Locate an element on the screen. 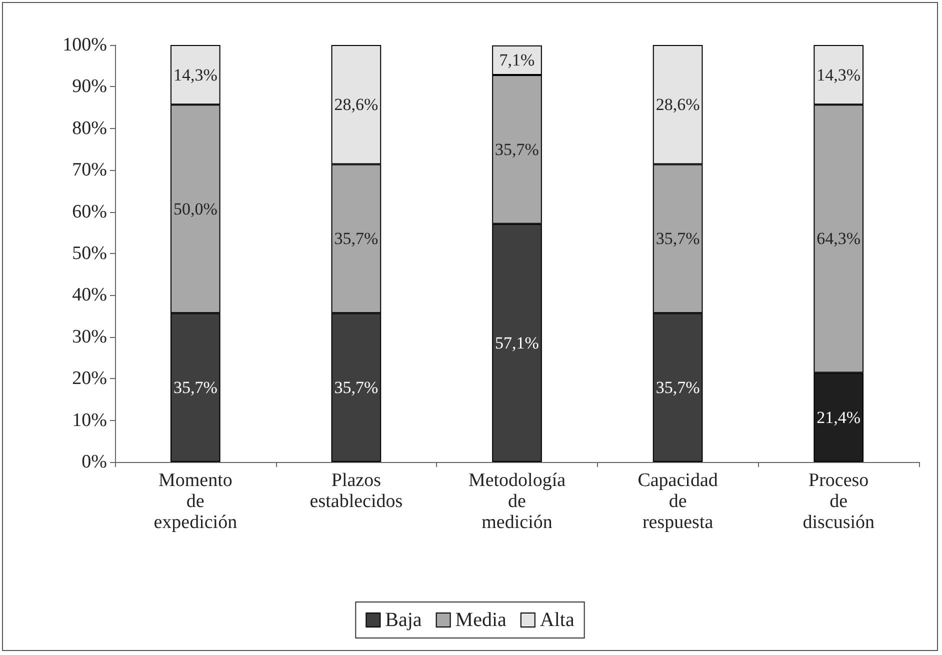  data-label: 50,0% is located at coordinates (195, 208).